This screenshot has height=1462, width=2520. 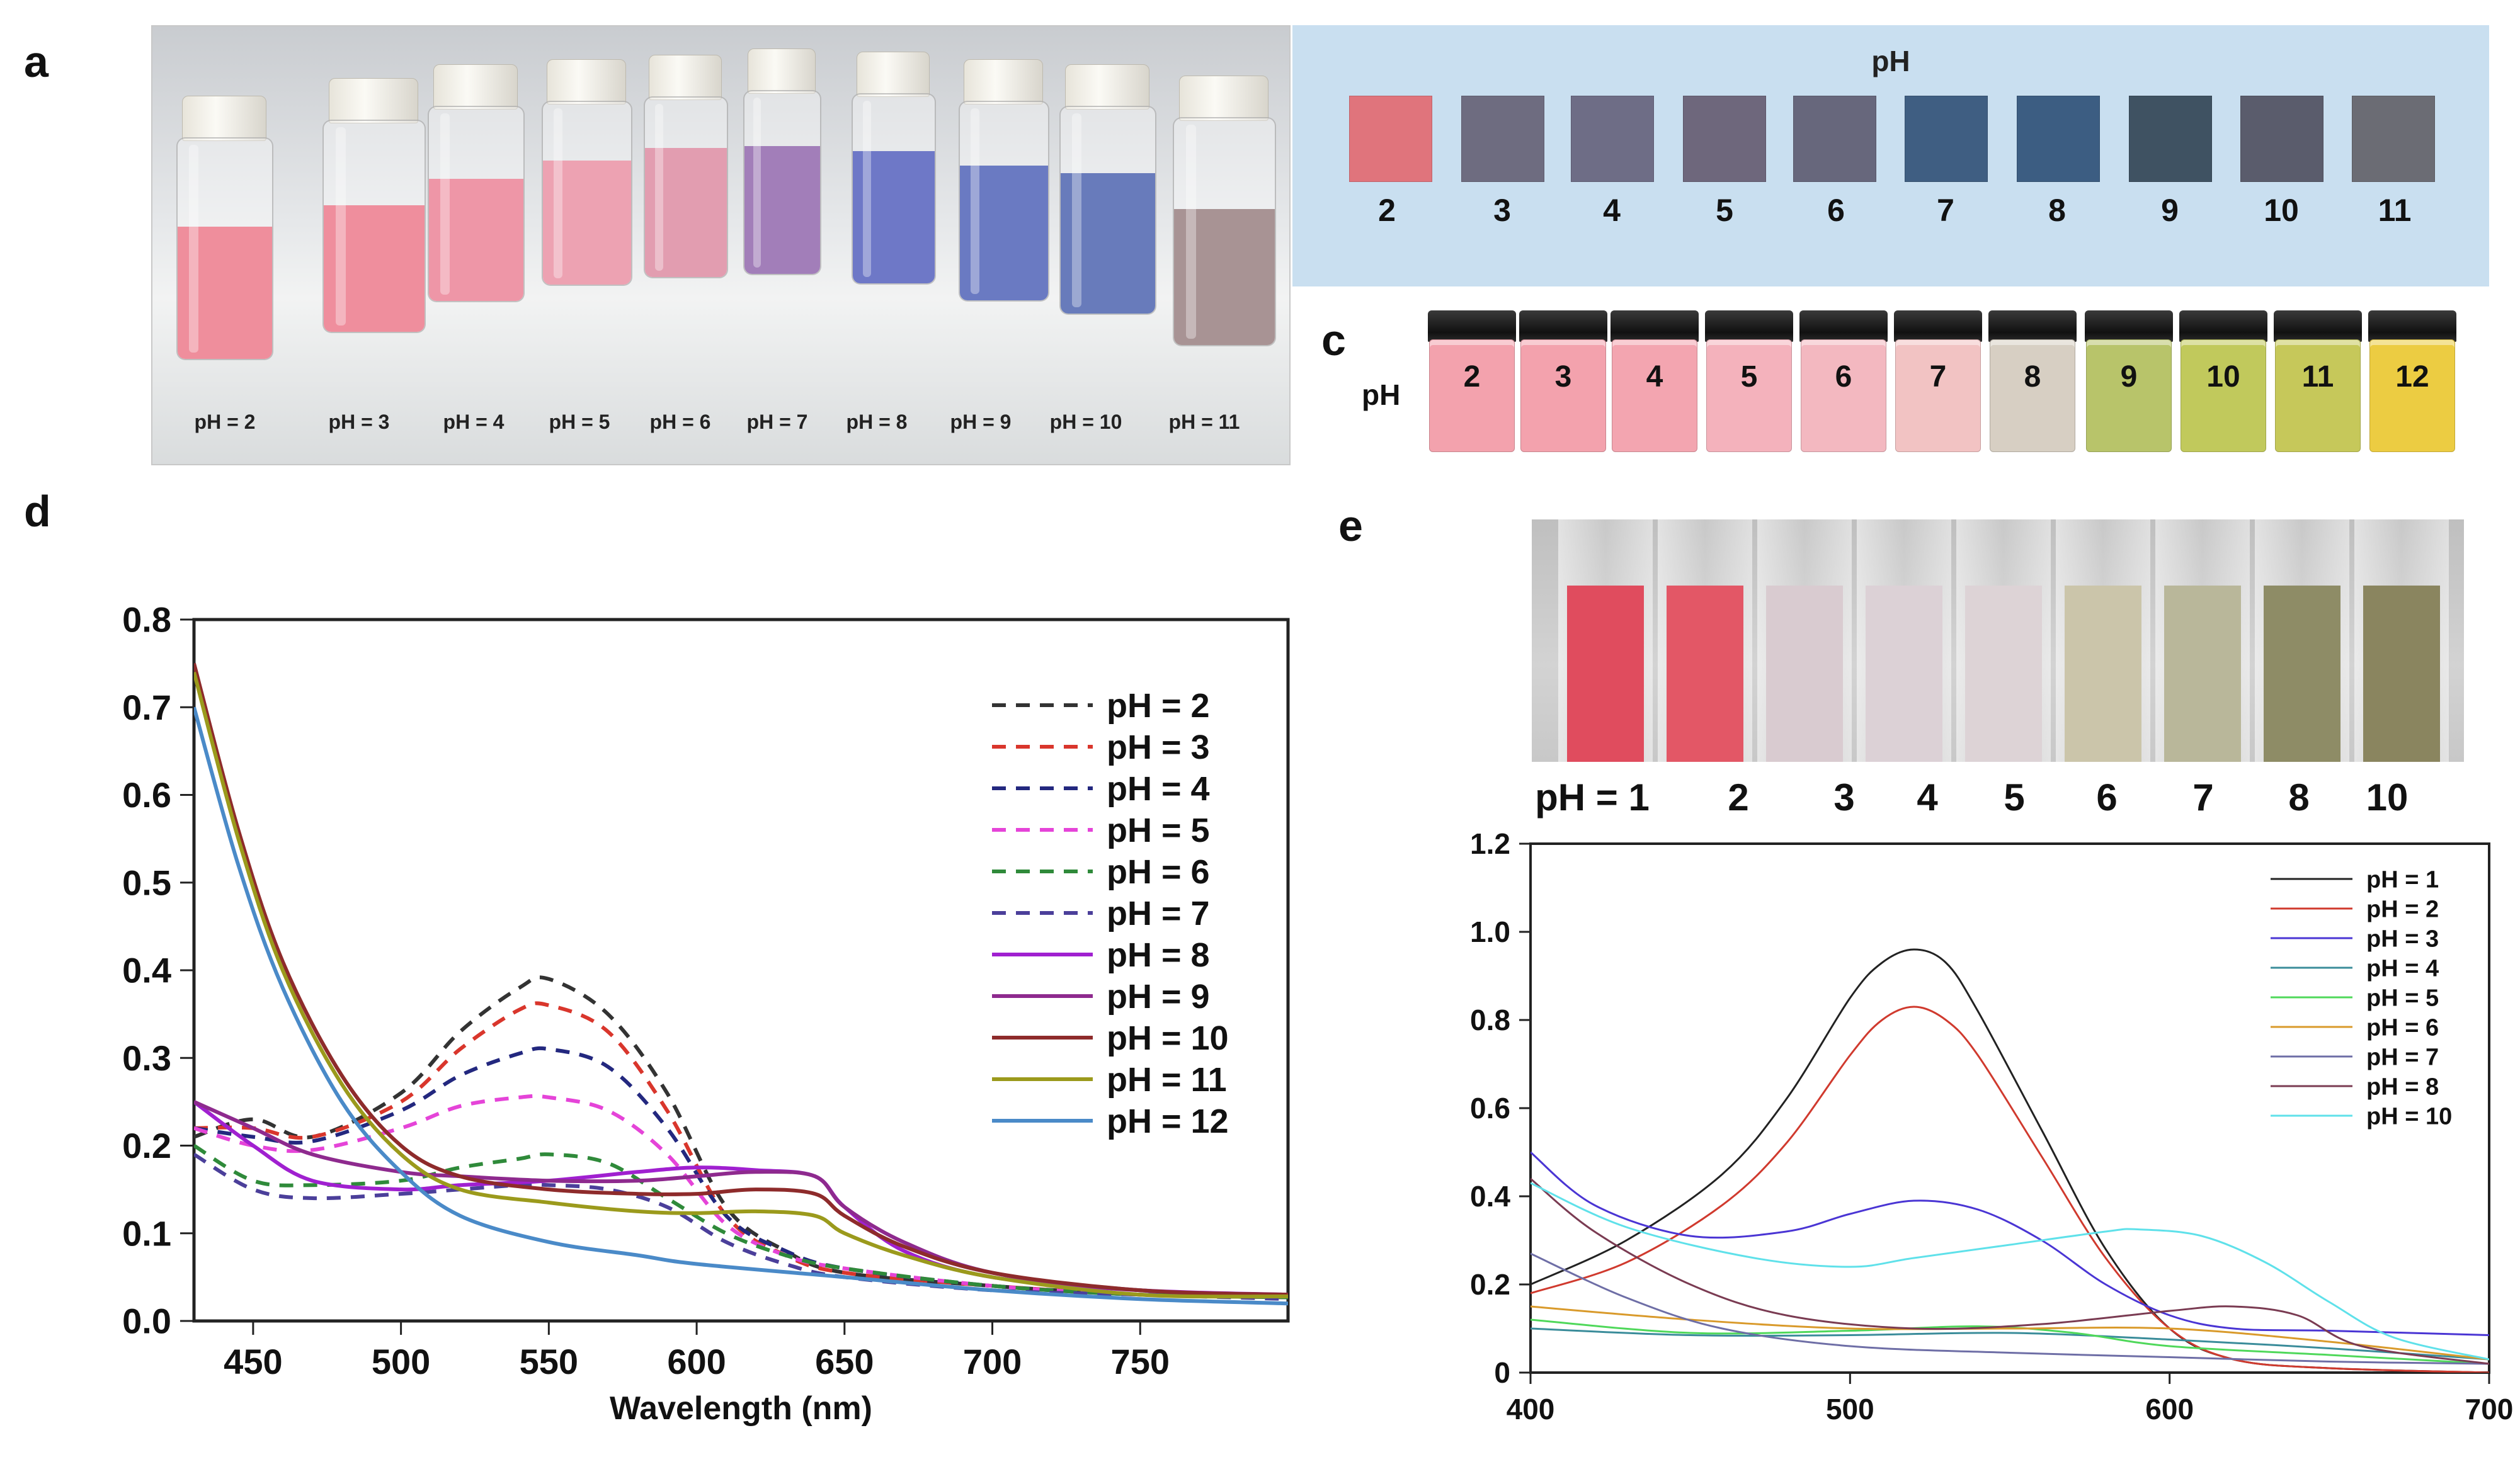 I want to click on y-tick-label: 1.0, so click(x=1490, y=931).